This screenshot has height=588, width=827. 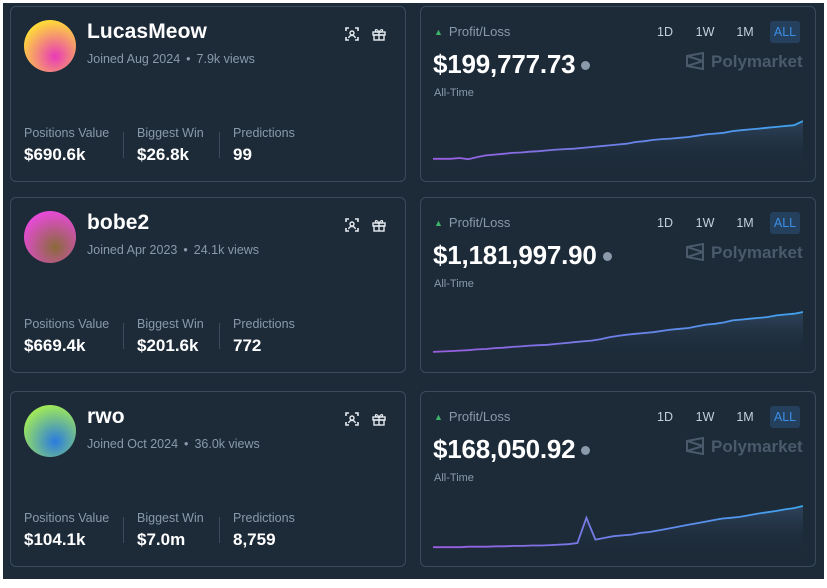 I want to click on biggest-win-stat: Biggest Win $7.0m, so click(x=170, y=530).